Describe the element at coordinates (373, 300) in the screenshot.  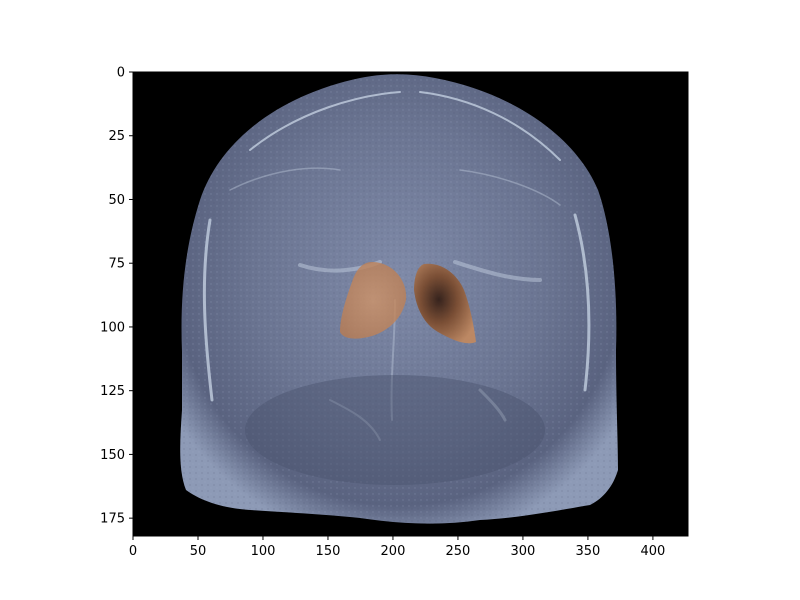
I see `overlay-left-region` at that location.